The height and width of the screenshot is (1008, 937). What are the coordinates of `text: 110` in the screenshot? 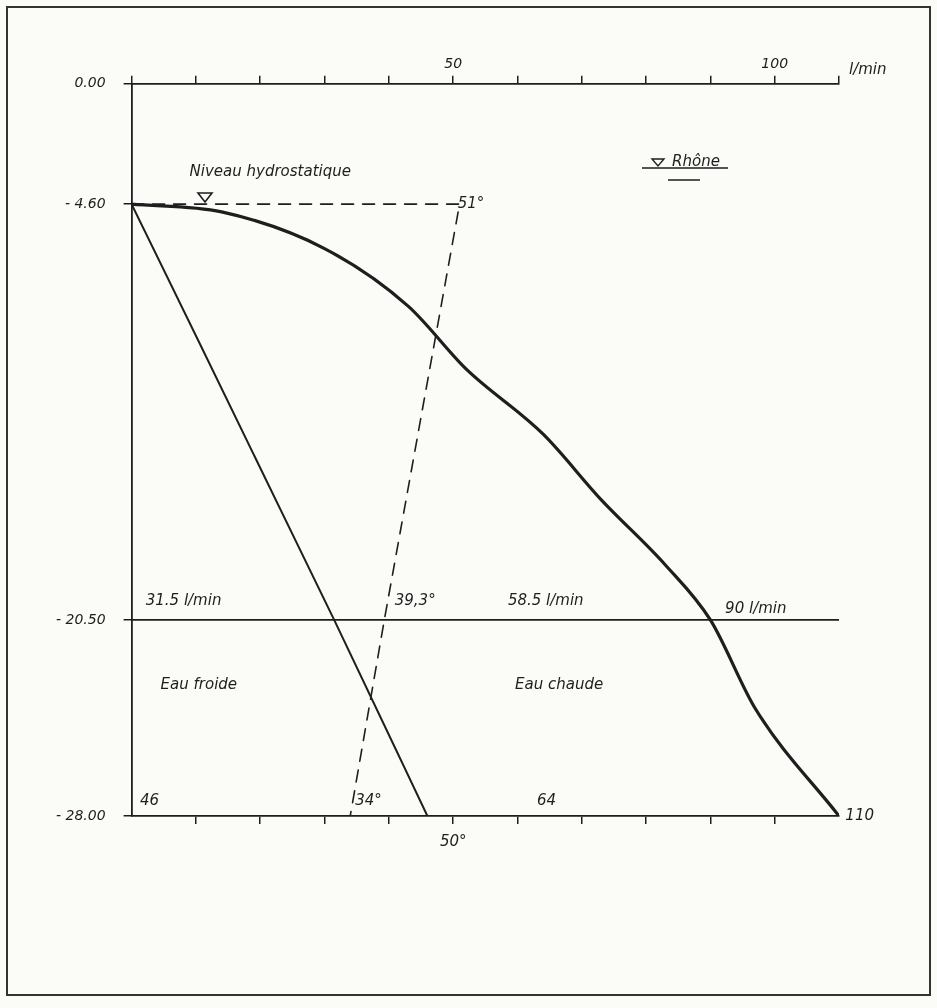 It's located at (860, 814).